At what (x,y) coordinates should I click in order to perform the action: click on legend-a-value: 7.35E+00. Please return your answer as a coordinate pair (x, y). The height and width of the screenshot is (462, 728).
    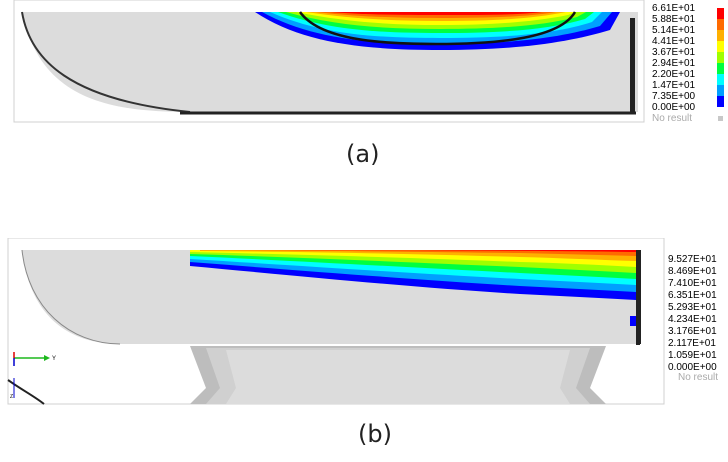
    Looking at the image, I should click on (674, 96).